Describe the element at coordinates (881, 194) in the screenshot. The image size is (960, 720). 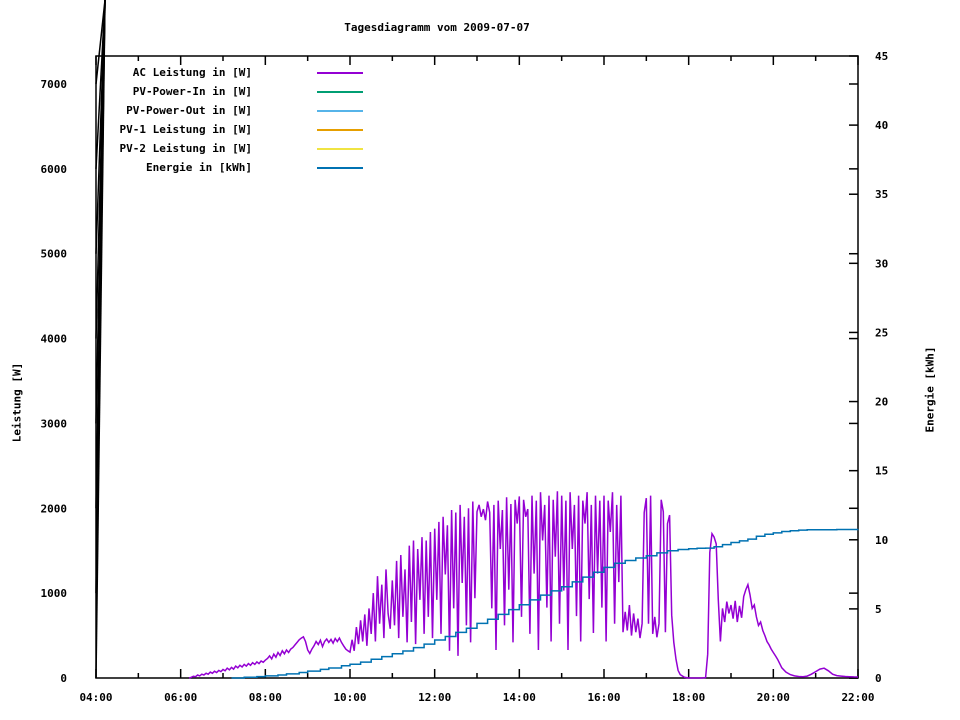
I see `right-tick-label: 35` at that location.